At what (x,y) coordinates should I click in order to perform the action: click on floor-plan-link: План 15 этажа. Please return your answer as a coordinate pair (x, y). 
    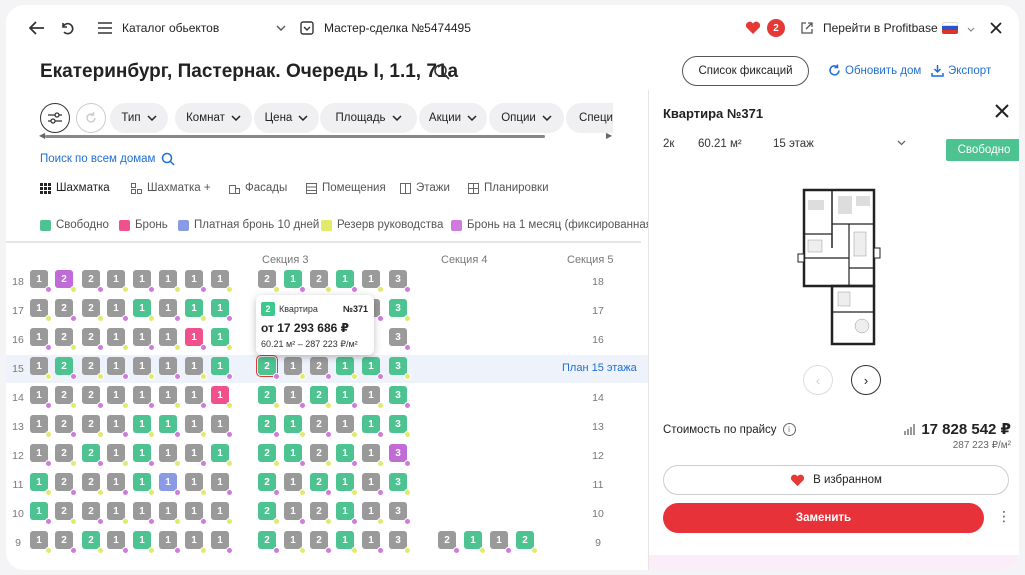
    Looking at the image, I should click on (599, 368).